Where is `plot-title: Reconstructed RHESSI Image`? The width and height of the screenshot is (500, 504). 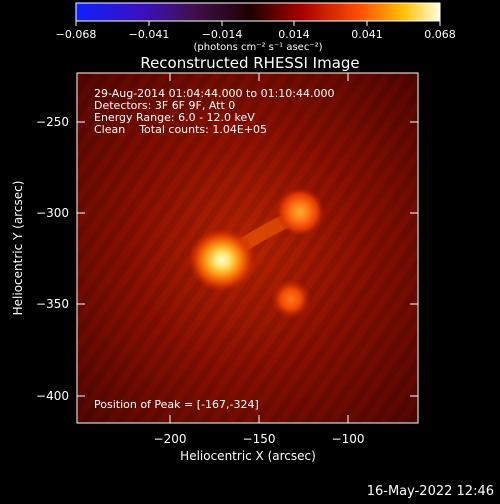 plot-title: Reconstructed RHESSI Image is located at coordinates (249, 63).